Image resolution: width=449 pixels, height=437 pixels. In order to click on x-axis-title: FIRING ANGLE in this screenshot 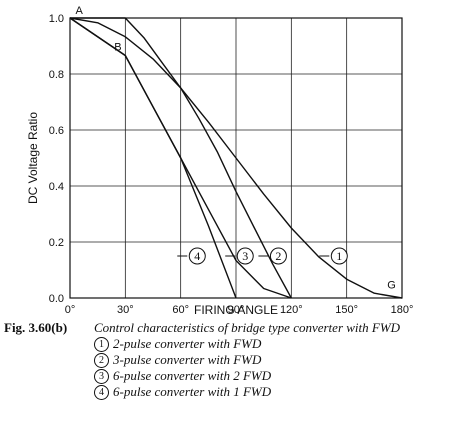, I will do `click(236, 310)`.